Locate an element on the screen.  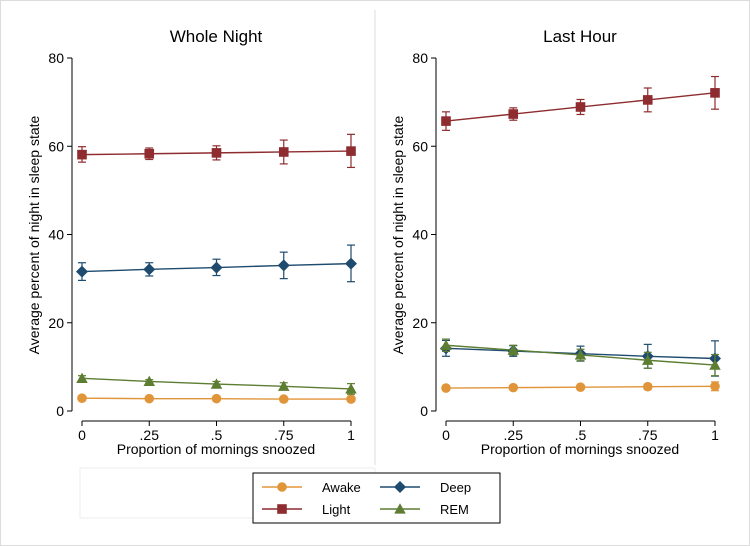
series-rem-whole-night is located at coordinates (216, 383).